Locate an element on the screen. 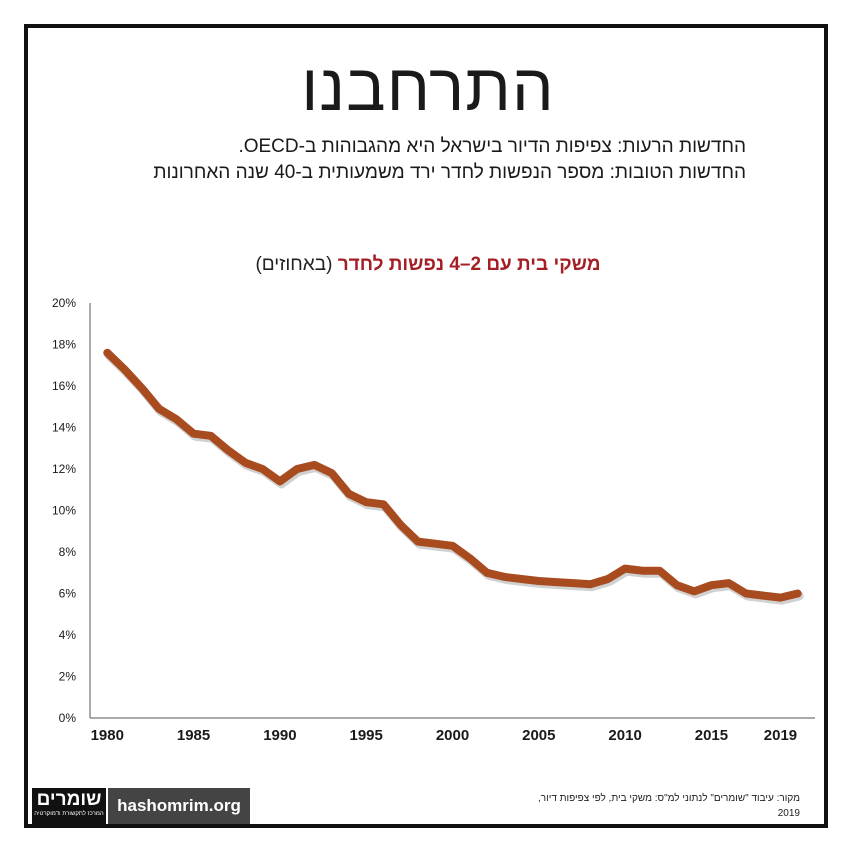  y-tick-label: 8% is located at coordinates (68, 552).